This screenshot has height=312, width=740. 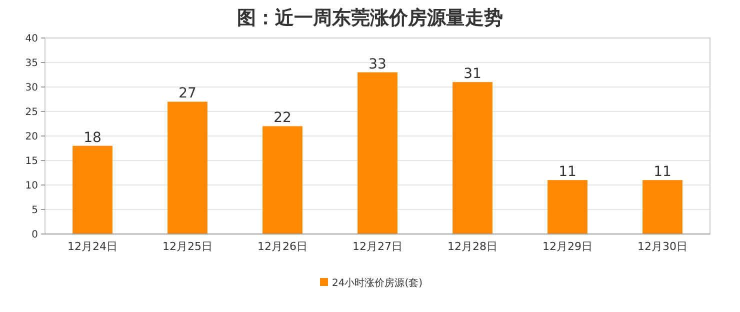 I want to click on data-label: 18, so click(x=93, y=138).